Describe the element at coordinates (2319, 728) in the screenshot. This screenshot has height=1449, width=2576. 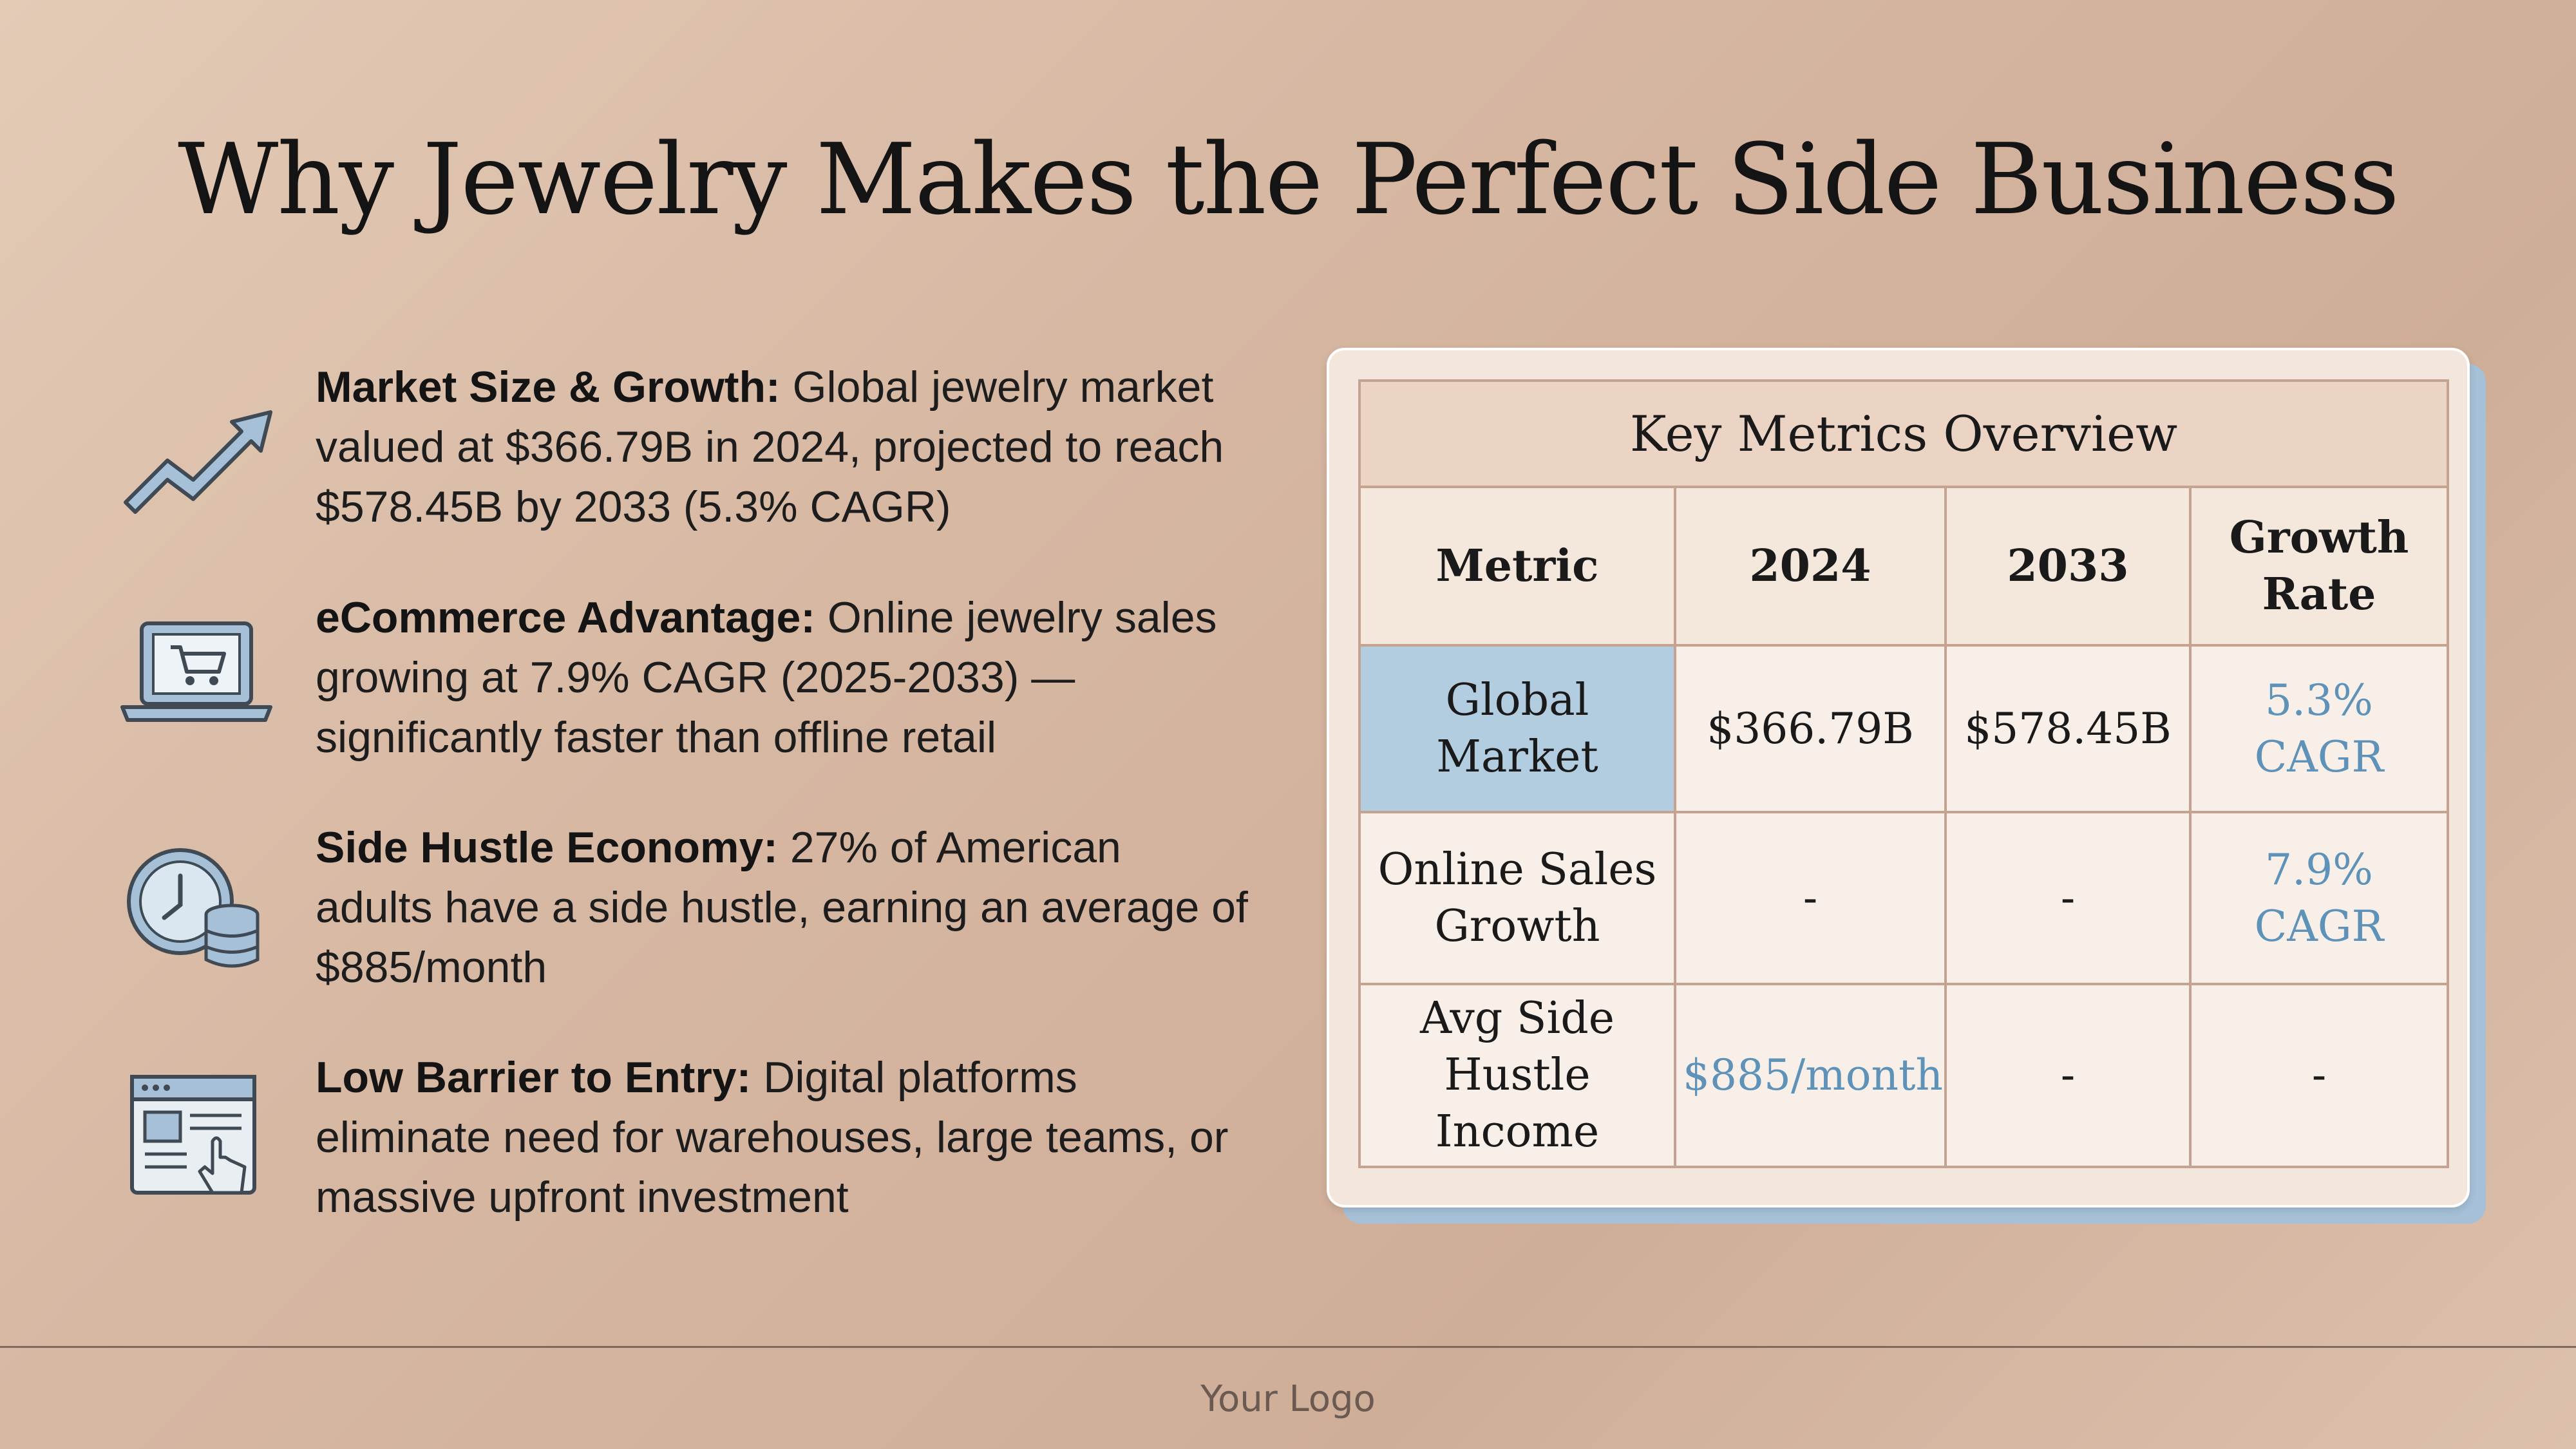
I see `table-cell: 5.3% CAGR` at that location.